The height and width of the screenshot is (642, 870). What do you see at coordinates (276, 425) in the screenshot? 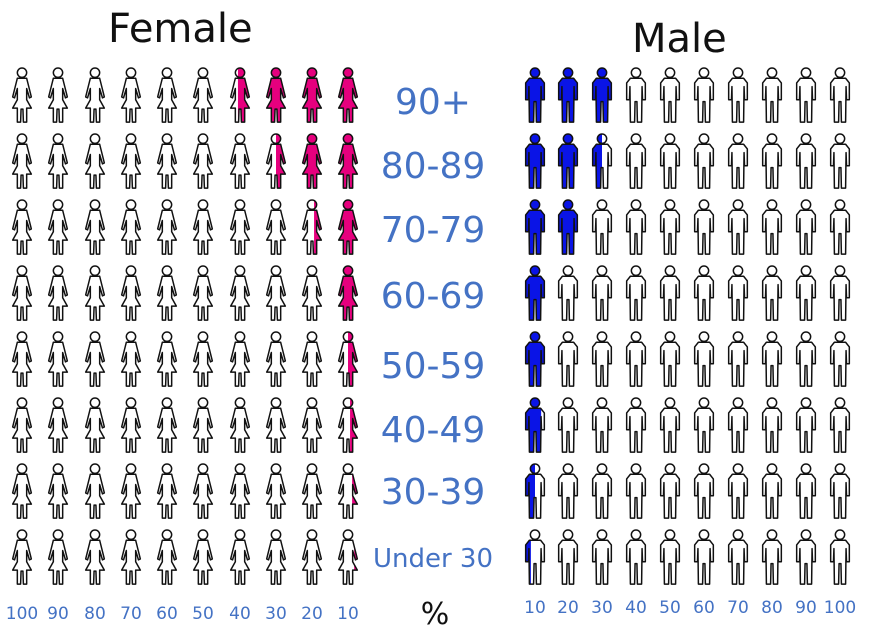
I see `female-icon-r6-c8` at bounding box center [276, 425].